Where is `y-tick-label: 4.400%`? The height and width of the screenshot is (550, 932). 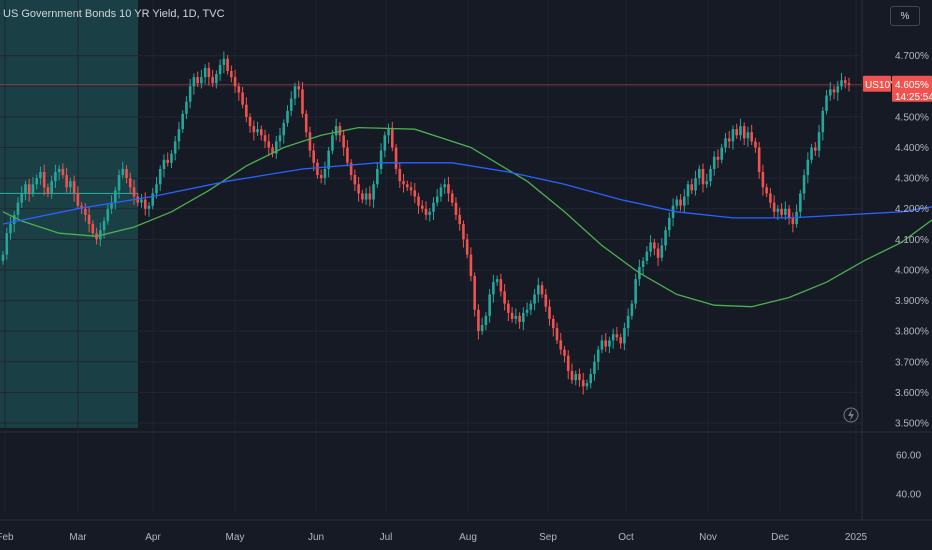 y-tick-label: 4.400% is located at coordinates (912, 148).